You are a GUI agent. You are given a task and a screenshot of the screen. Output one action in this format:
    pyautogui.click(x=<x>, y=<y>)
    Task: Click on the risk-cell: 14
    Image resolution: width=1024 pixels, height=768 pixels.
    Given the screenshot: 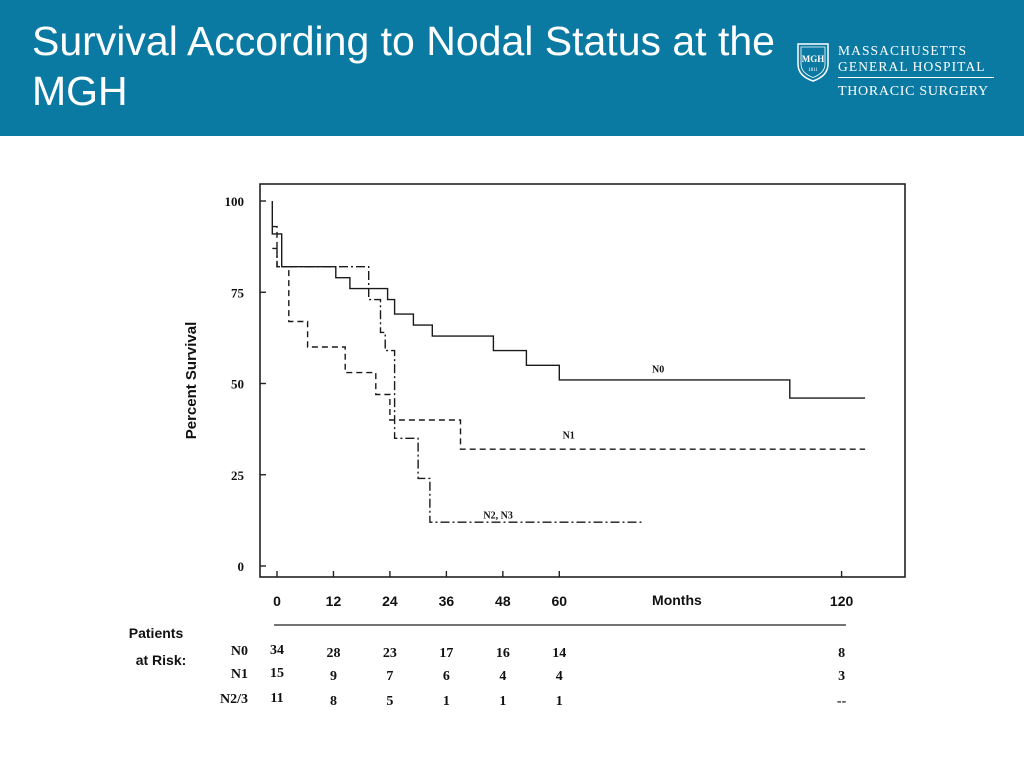 What is the action you would take?
    pyautogui.click(x=559, y=653)
    